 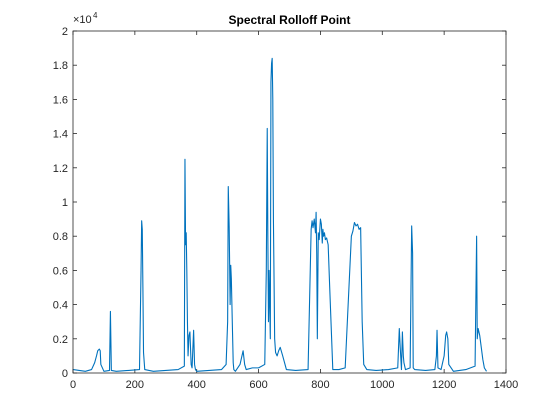 I want to click on y-tick-label: 1.4, so click(x=60, y=135).